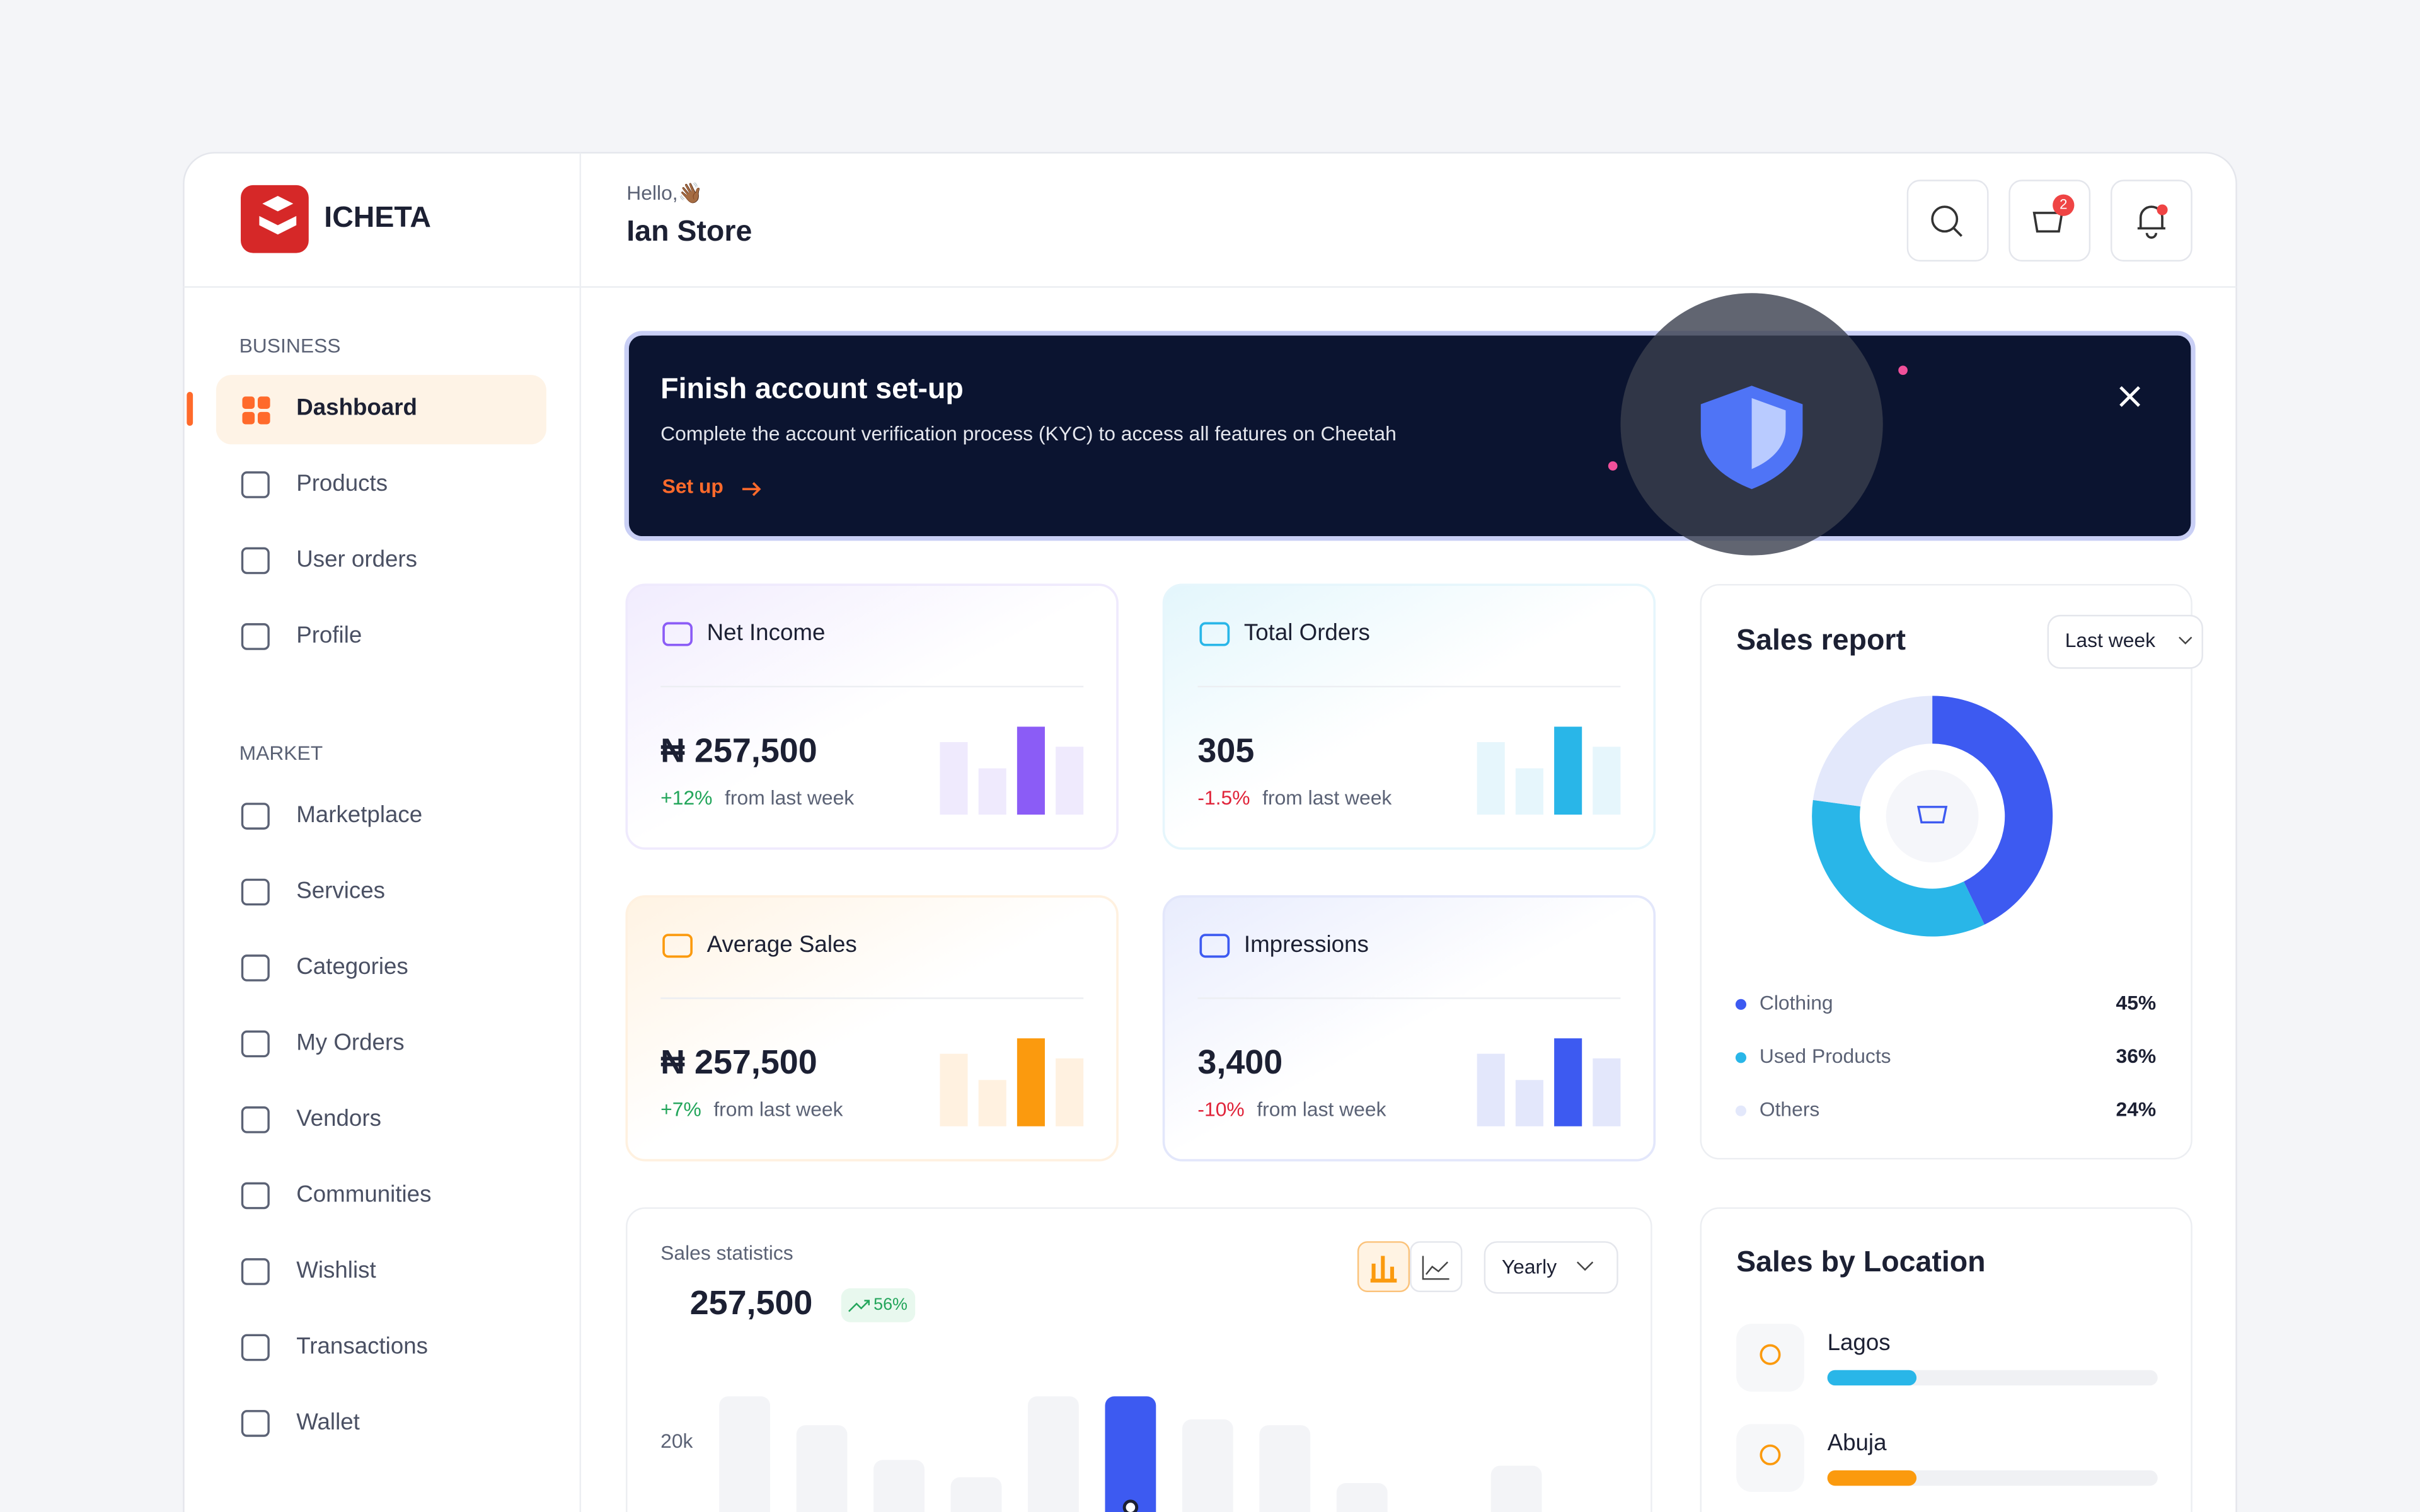 Image resolution: width=2420 pixels, height=1512 pixels. What do you see at coordinates (1790, 1109) in the screenshot?
I see `legend-label: Others` at bounding box center [1790, 1109].